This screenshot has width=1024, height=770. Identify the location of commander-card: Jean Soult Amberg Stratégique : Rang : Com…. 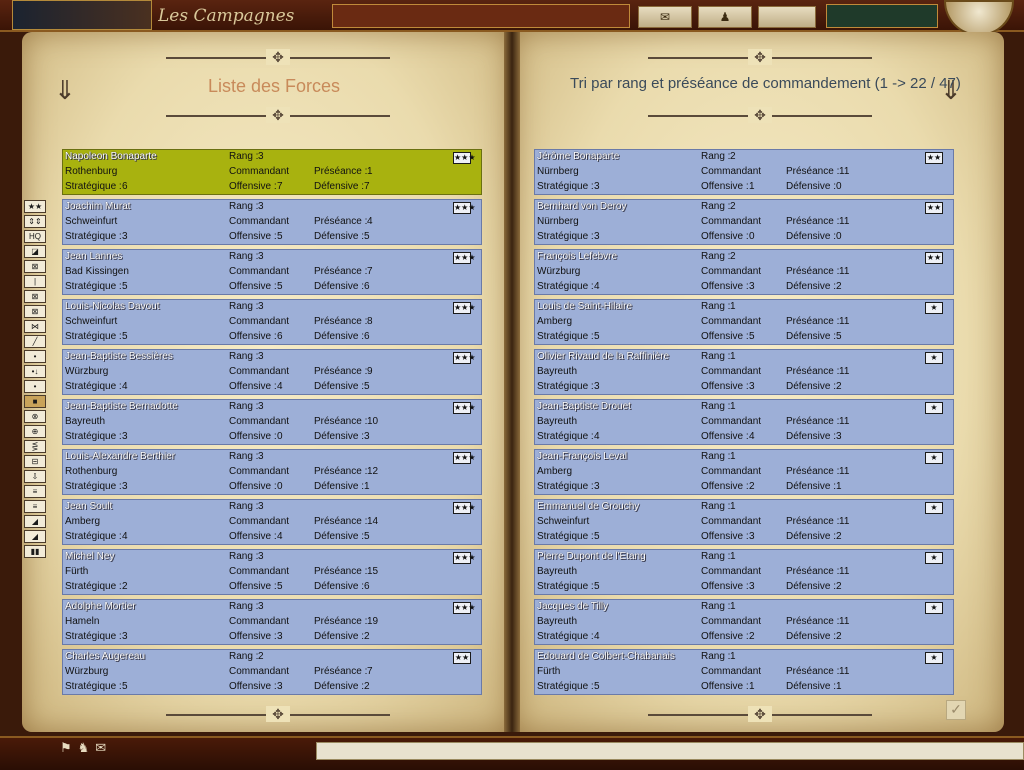
(272, 522).